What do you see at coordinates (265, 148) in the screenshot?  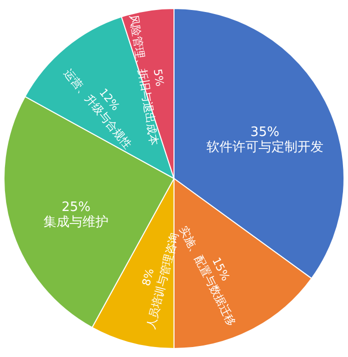 I see `slice-label: 软件许可与定制开发` at bounding box center [265, 148].